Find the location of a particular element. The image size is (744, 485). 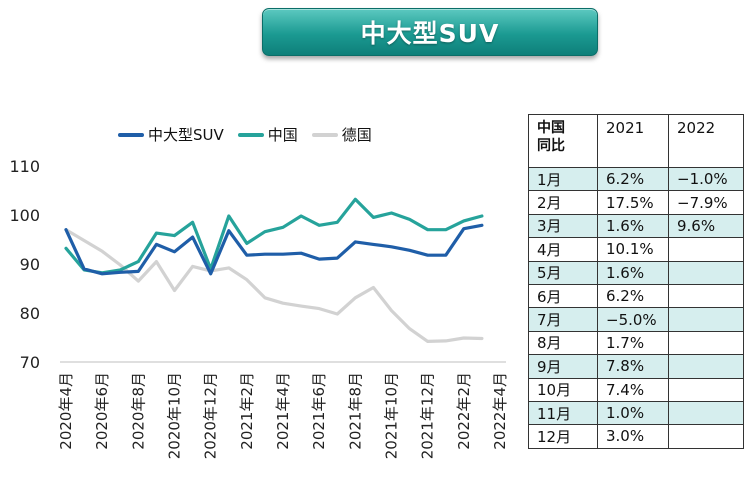

x-tick-label: 2022年2月 is located at coordinates (464, 411).